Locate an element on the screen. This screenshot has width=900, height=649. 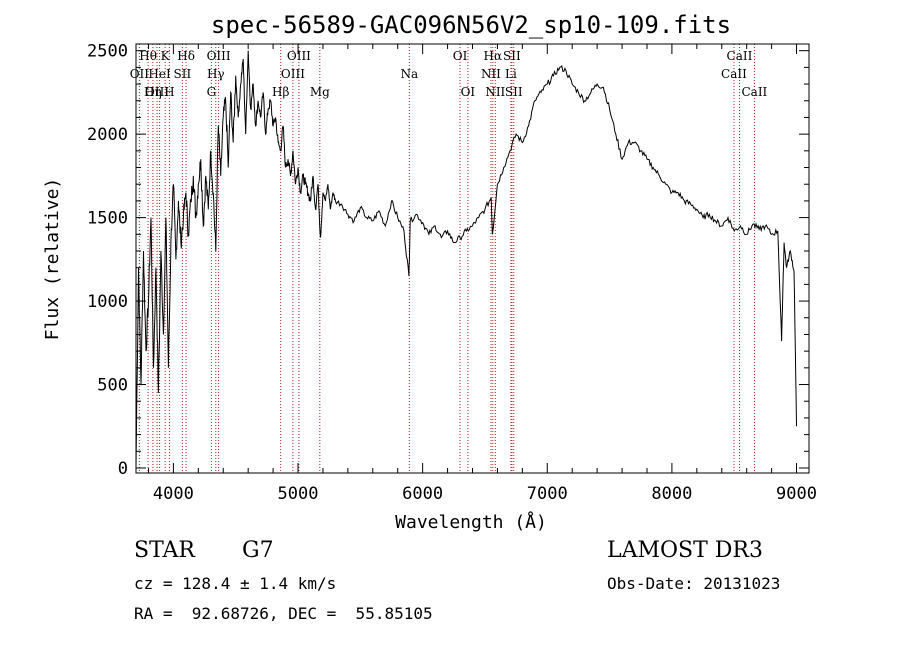
line-marker-label: Na is located at coordinates (409, 74).